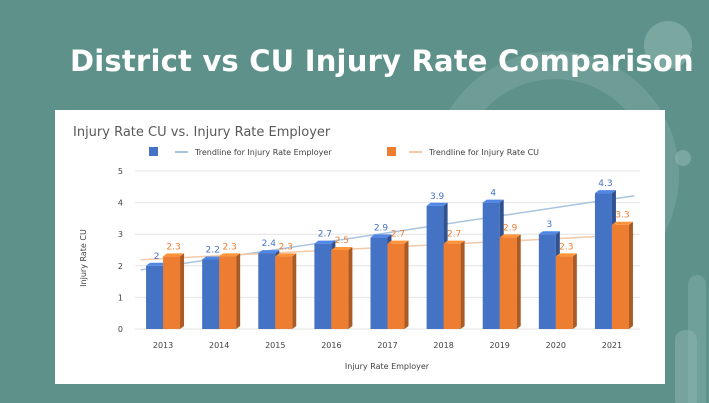 This screenshot has width=709, height=403. I want to click on data-label-cu: 3.3, so click(622, 216).